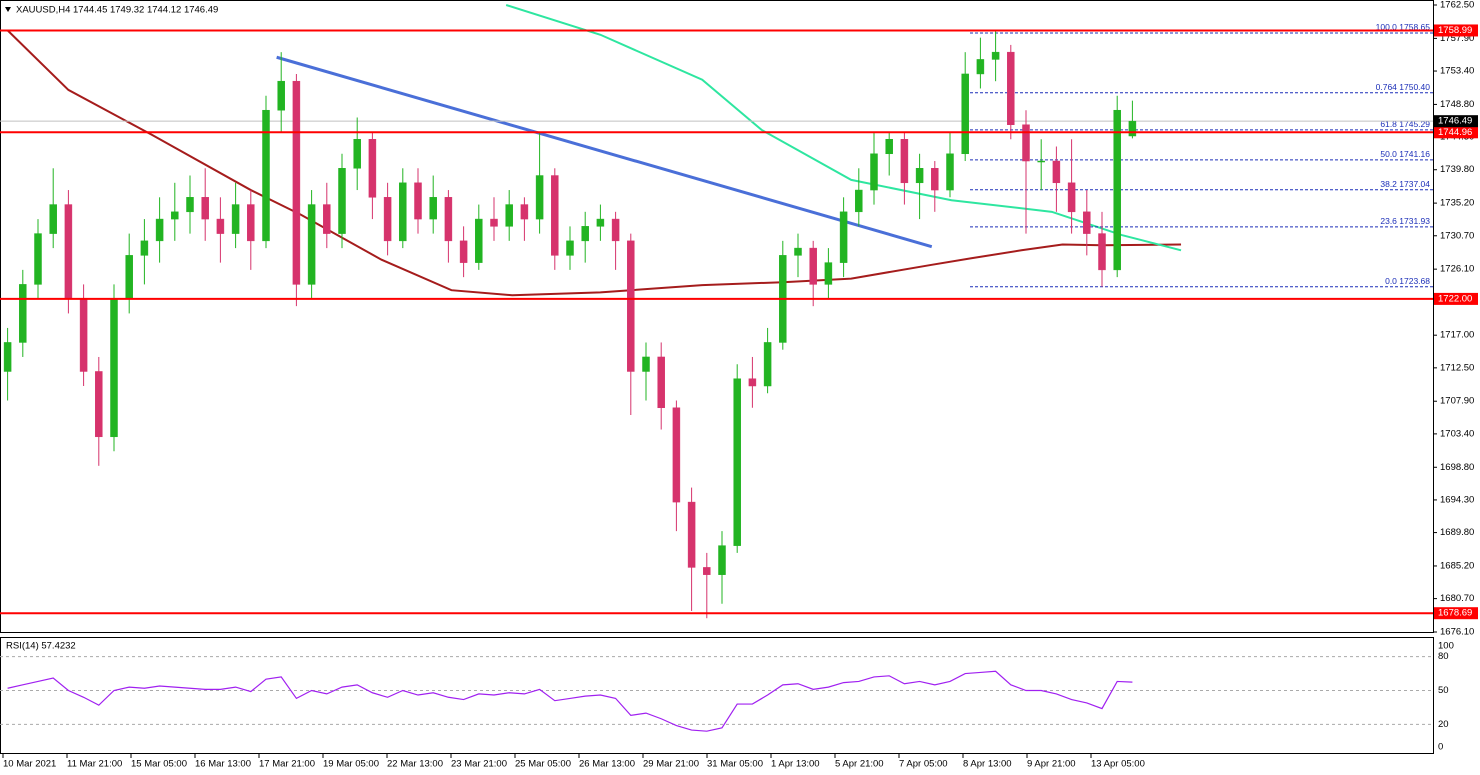 The image size is (1480, 775). Describe the element at coordinates (1457, 499) in the screenshot. I see `y-tick-label: 1694.30` at that location.